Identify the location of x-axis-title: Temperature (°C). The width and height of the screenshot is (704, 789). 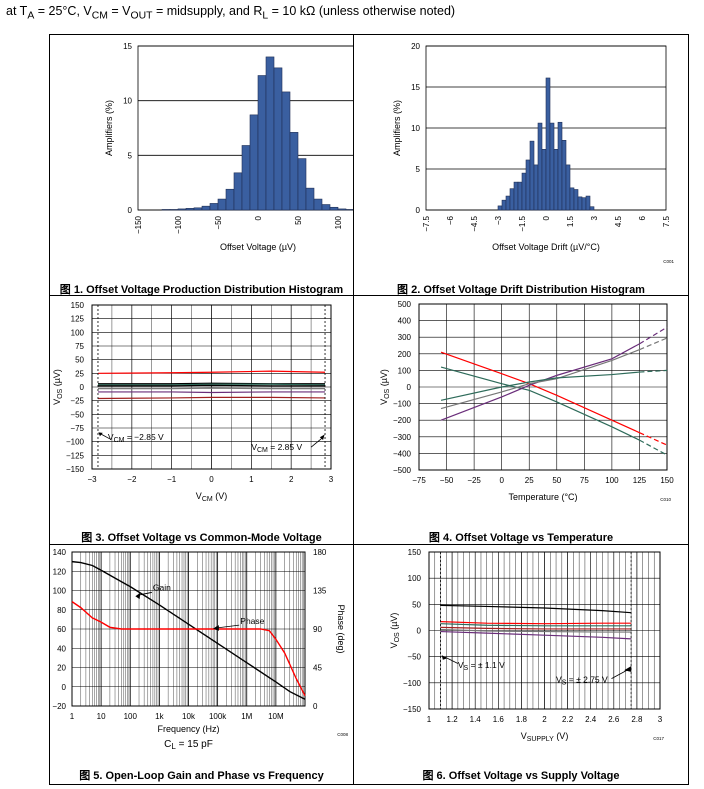
(542, 497).